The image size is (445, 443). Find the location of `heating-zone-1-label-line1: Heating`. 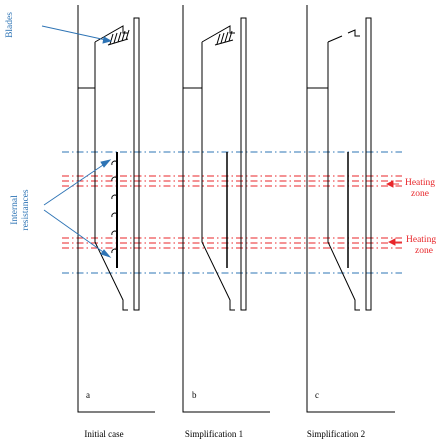

heating-zone-1-label-line1: Heating is located at coordinates (420, 183).